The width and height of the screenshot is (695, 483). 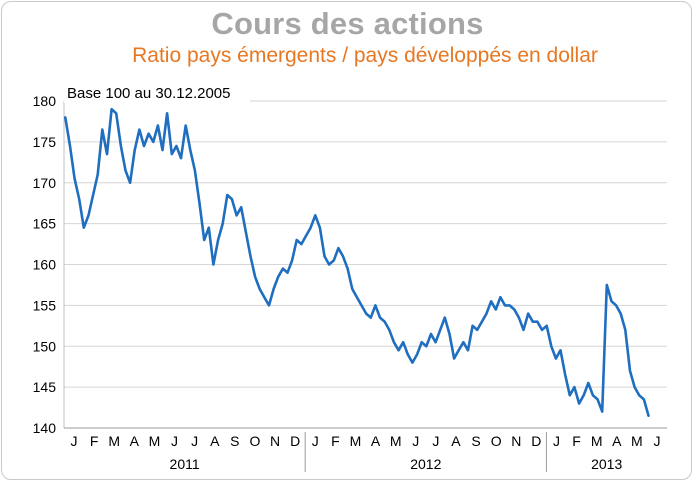 I want to click on y-tick-label: 155, so click(x=45, y=305).